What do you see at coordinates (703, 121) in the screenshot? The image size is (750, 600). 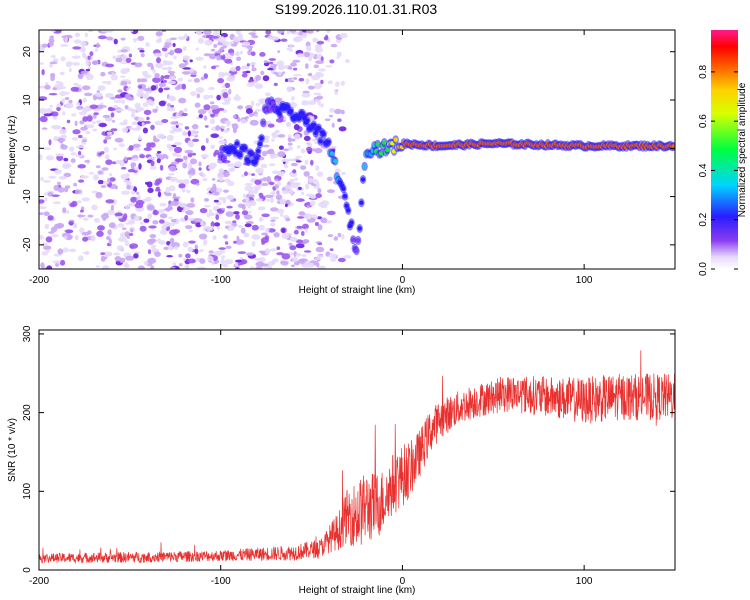 I see `colorbar-tick-label: 0.6` at bounding box center [703, 121].